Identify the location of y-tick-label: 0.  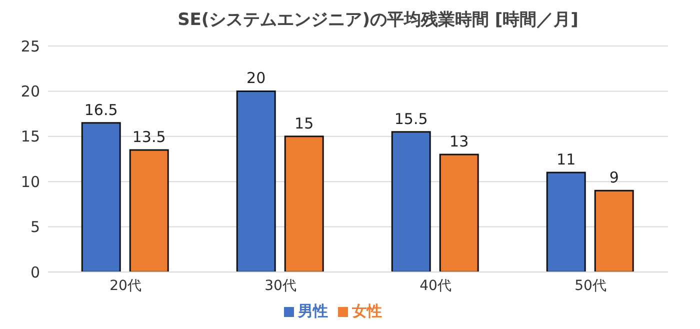
(35, 272).